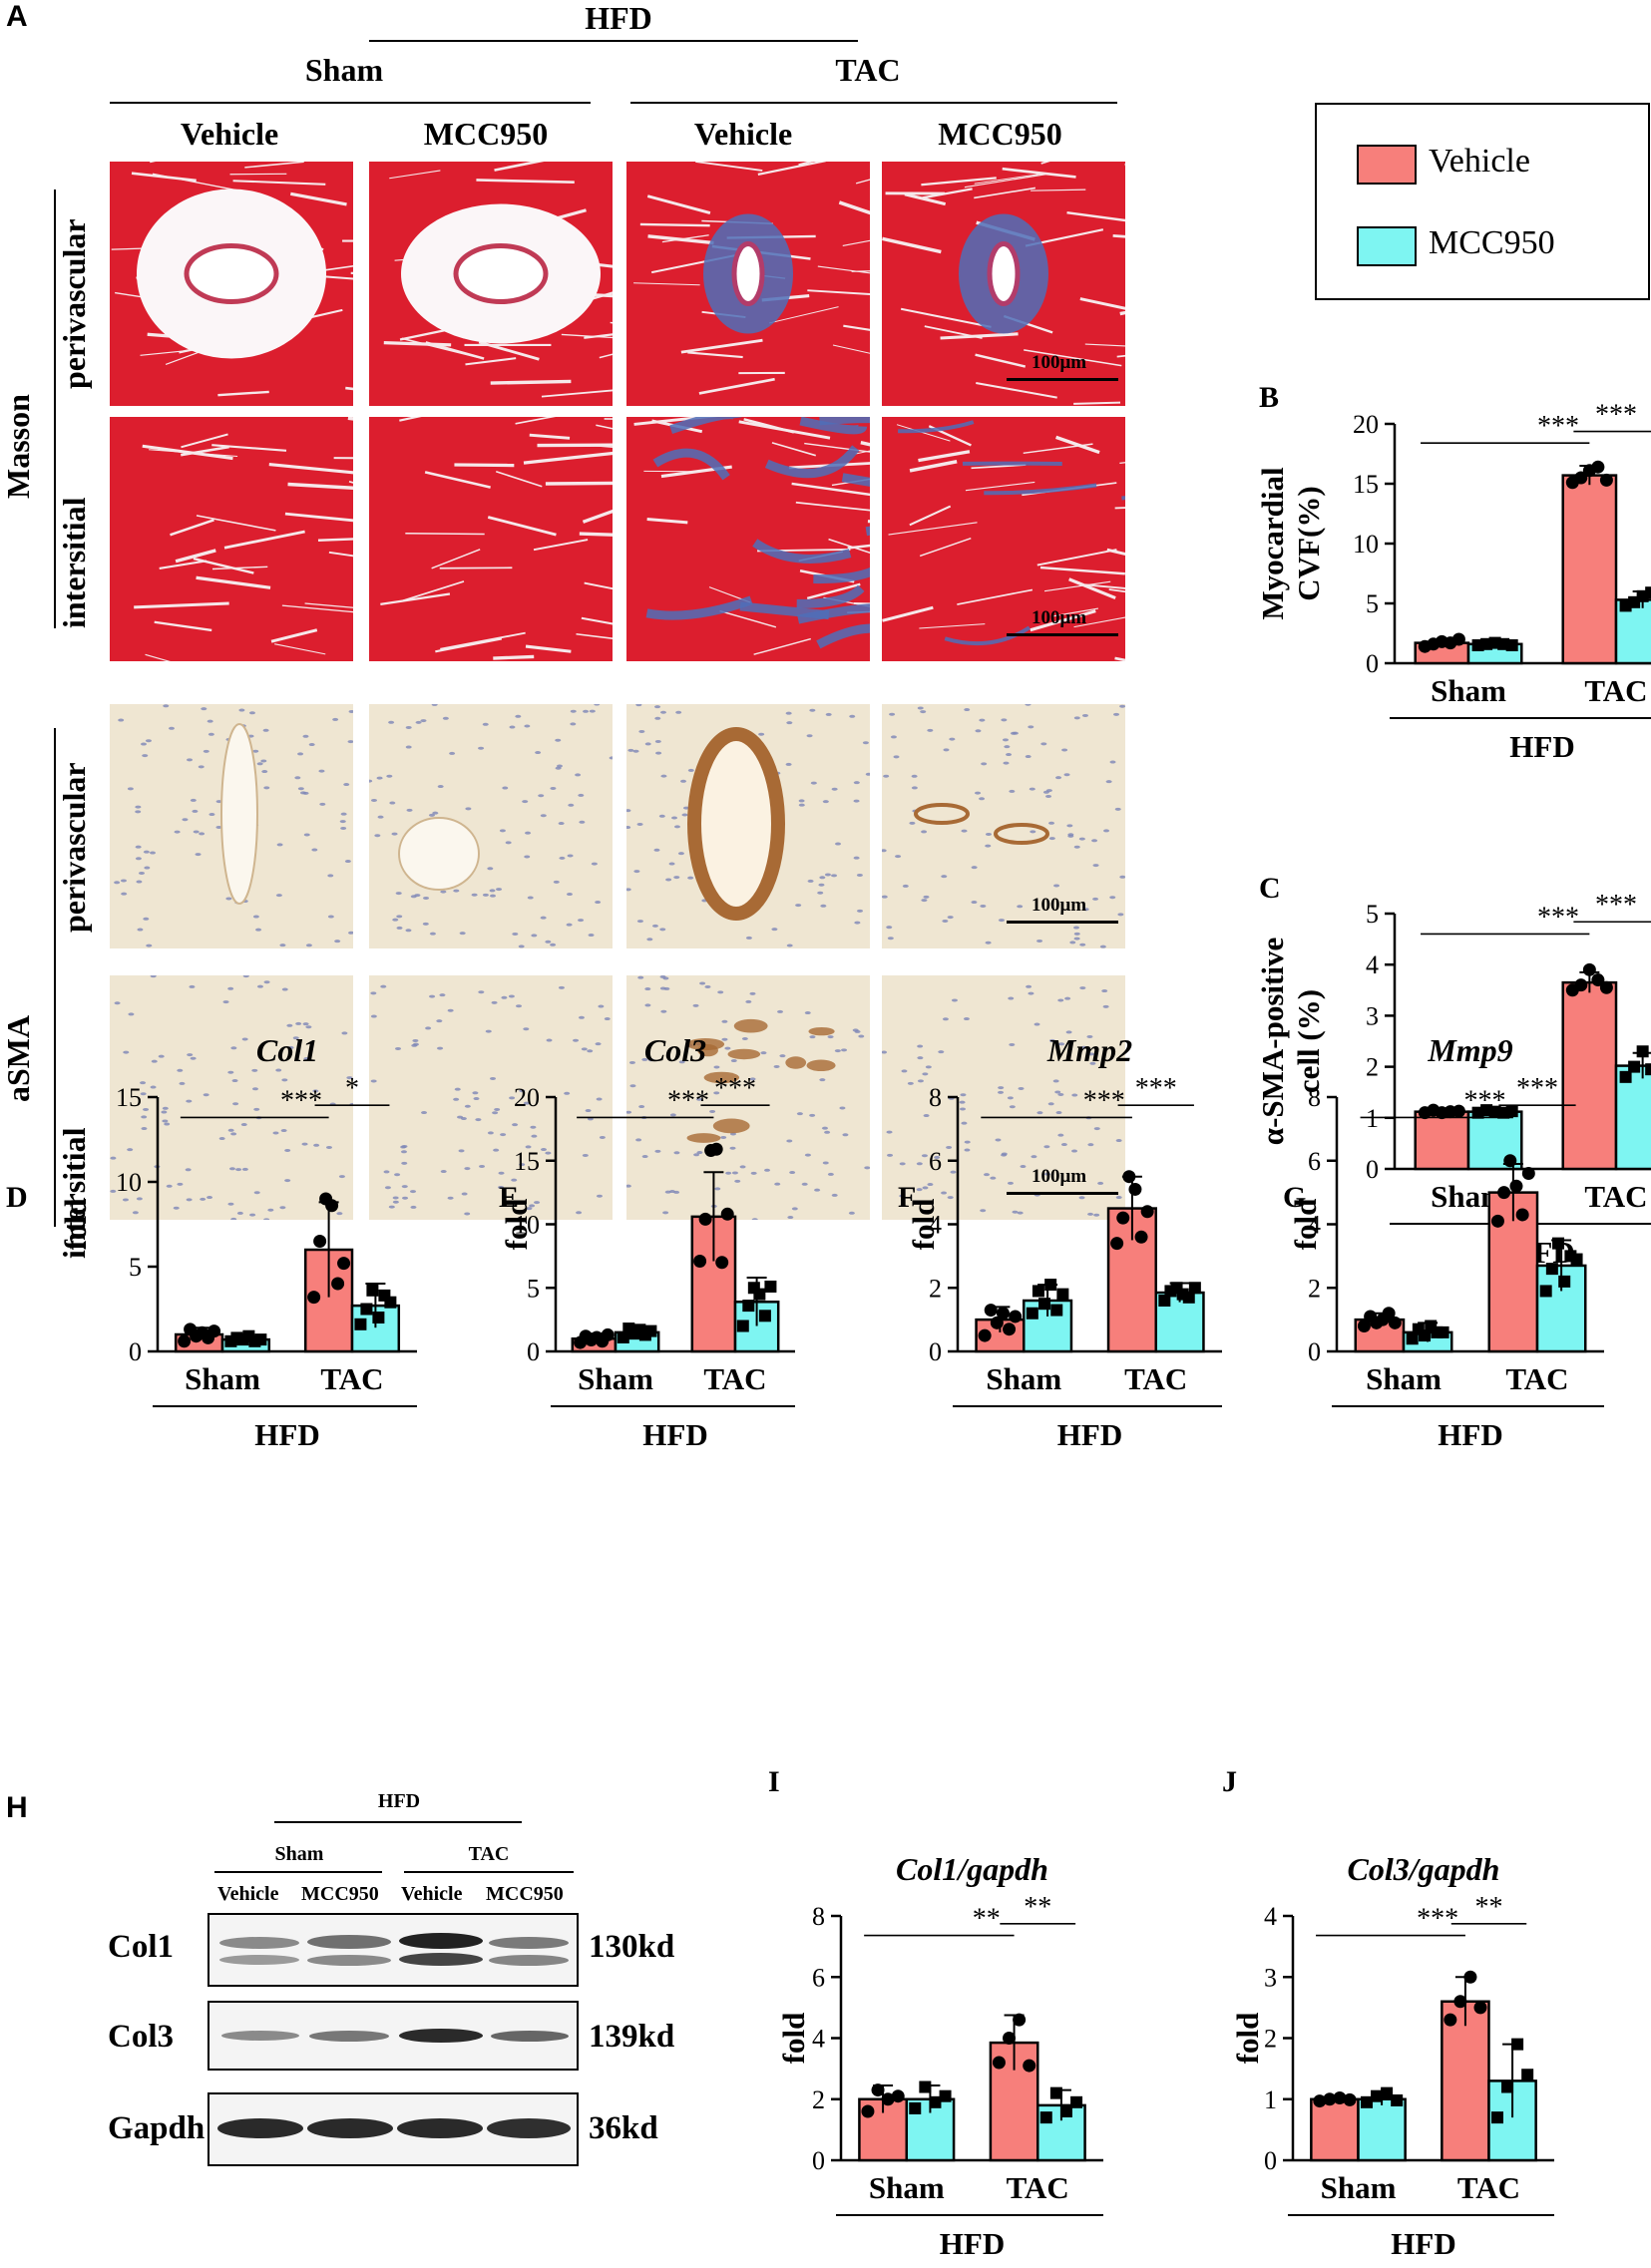 The image size is (1651, 2268). What do you see at coordinates (734, 1378) in the screenshot?
I see `category-label-E-TAC: TAC` at bounding box center [734, 1378].